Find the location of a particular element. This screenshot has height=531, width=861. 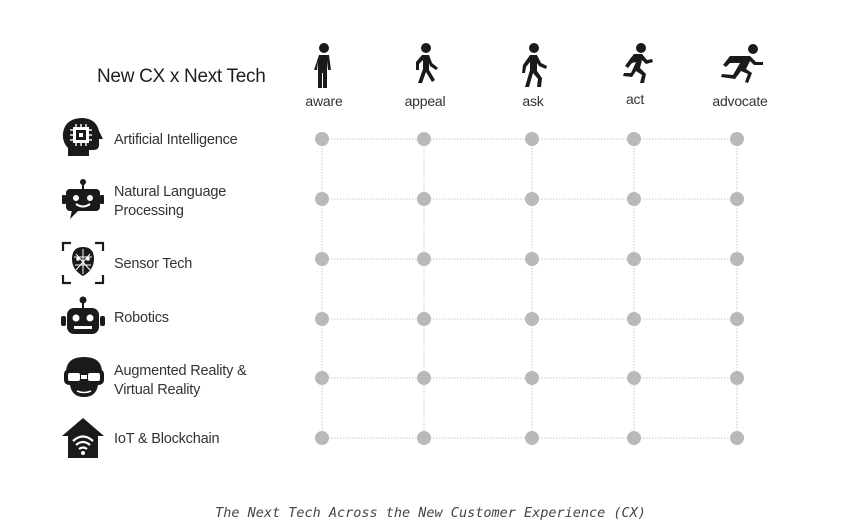

stage-label-appeal: appeal is located at coordinates (425, 101).